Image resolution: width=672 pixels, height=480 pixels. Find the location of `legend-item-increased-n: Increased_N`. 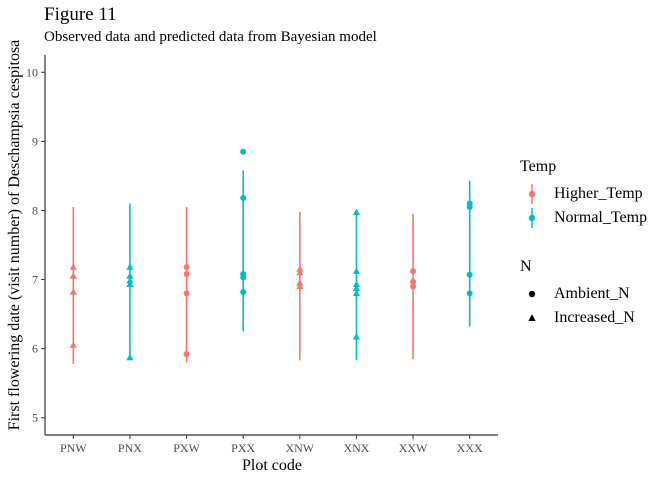

legend-item-increased-n: Increased_N is located at coordinates (577, 318).